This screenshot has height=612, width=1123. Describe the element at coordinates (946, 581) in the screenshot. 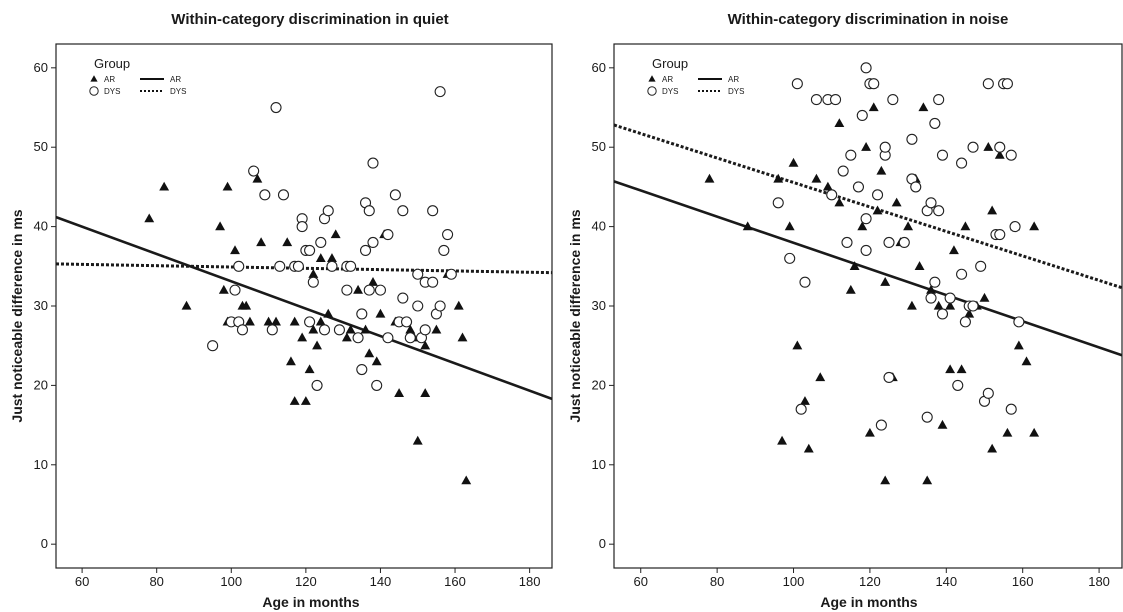

I see `x-tick-label: 140` at that location.